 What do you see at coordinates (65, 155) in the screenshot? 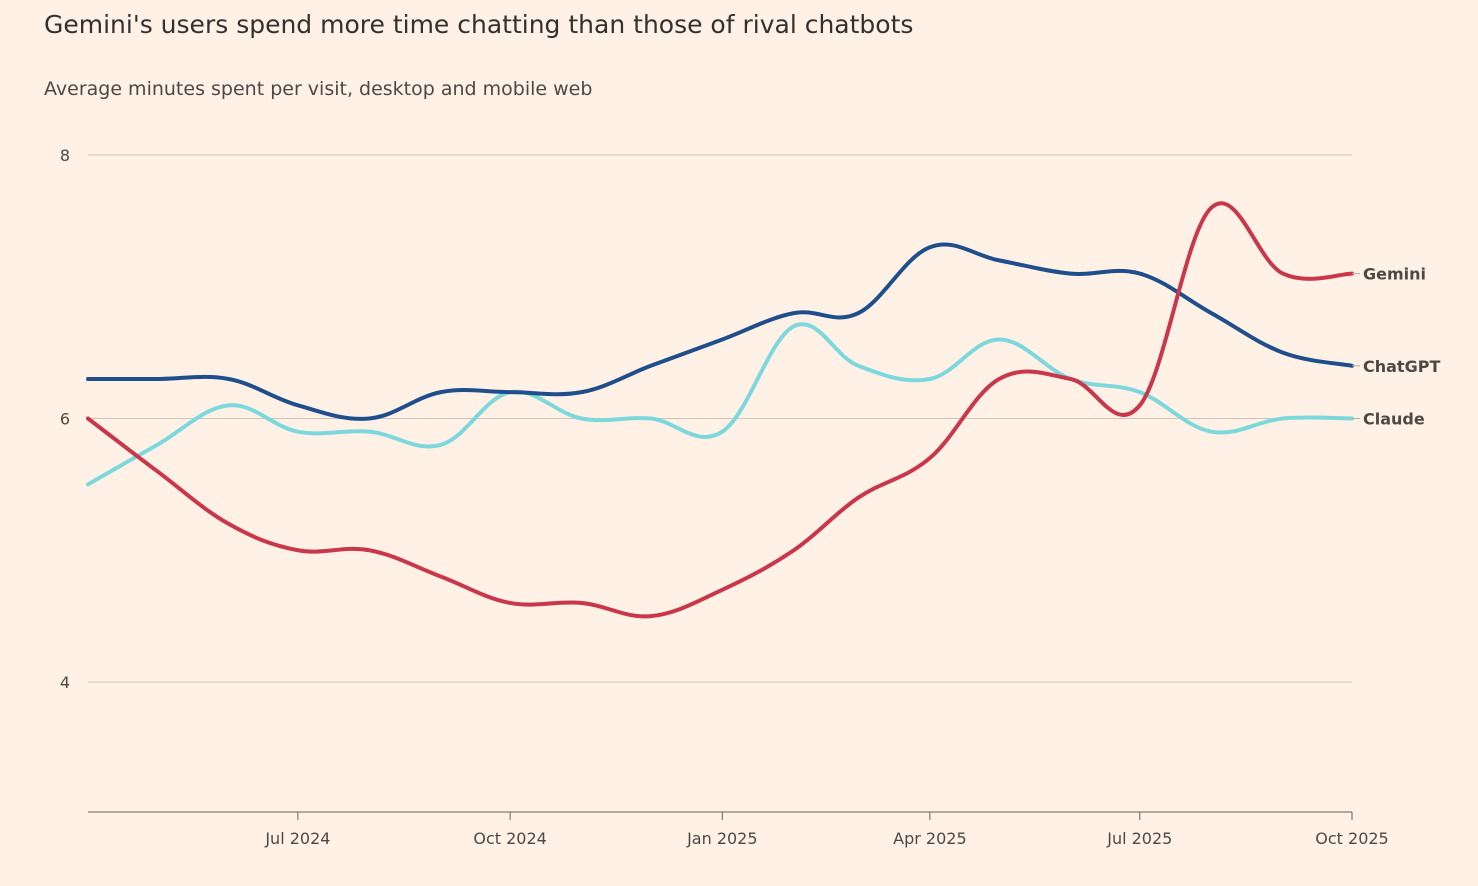
I see `y-tick-label: 8` at bounding box center [65, 155].